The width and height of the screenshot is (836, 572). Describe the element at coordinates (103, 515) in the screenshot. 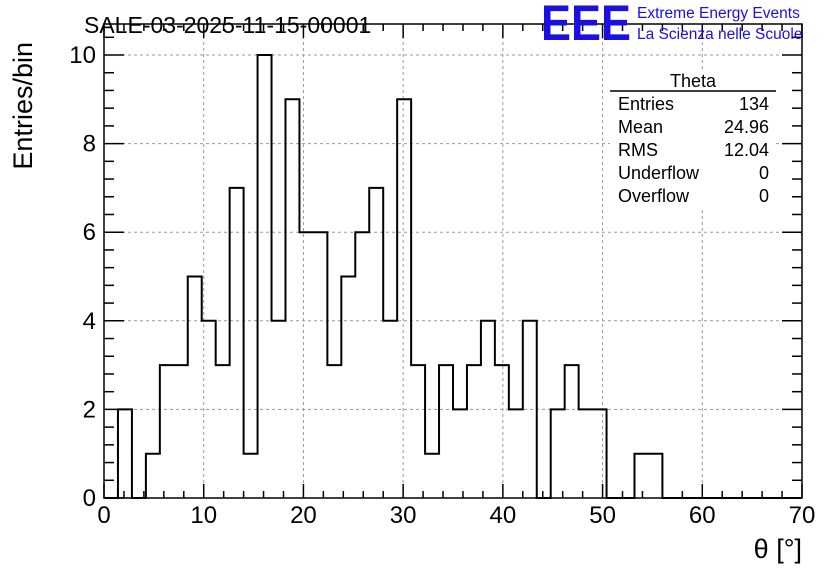

I see `x-tick-label: 0` at that location.